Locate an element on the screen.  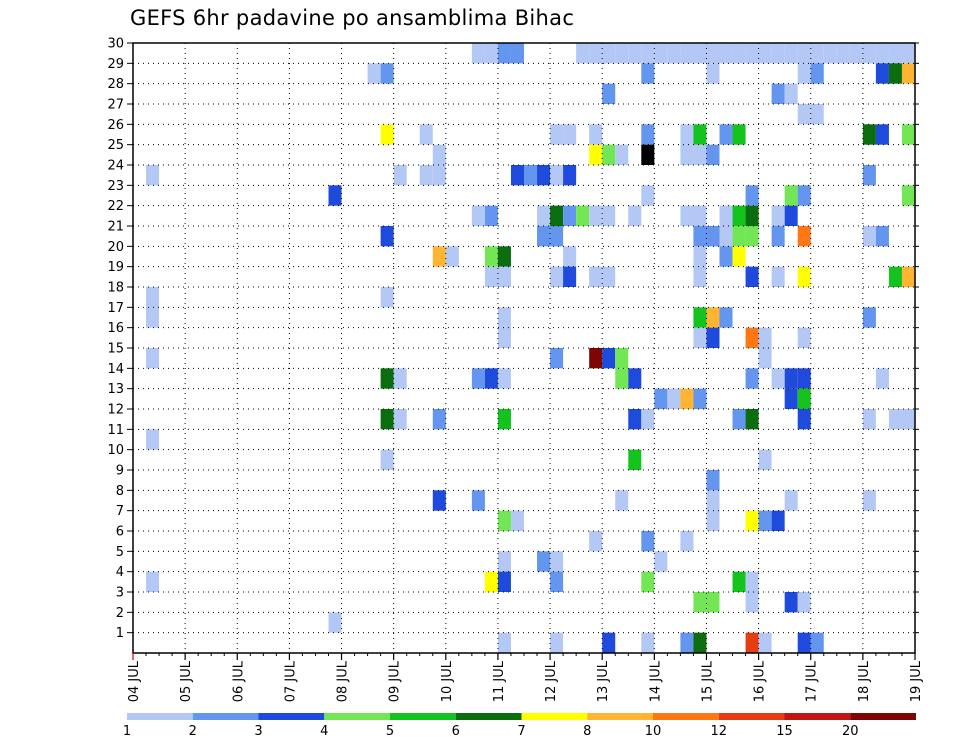
y-tick-label: 16 is located at coordinates (115, 328).